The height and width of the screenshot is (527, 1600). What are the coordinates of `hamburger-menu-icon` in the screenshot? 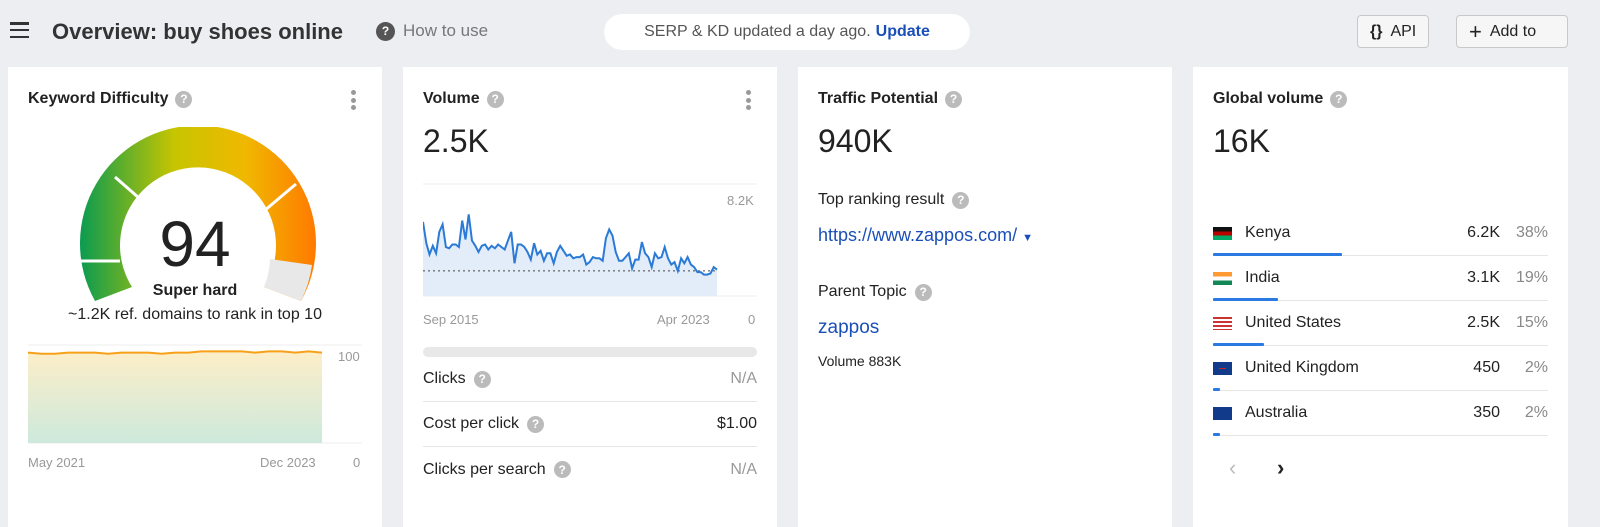 It's located at (19, 30).